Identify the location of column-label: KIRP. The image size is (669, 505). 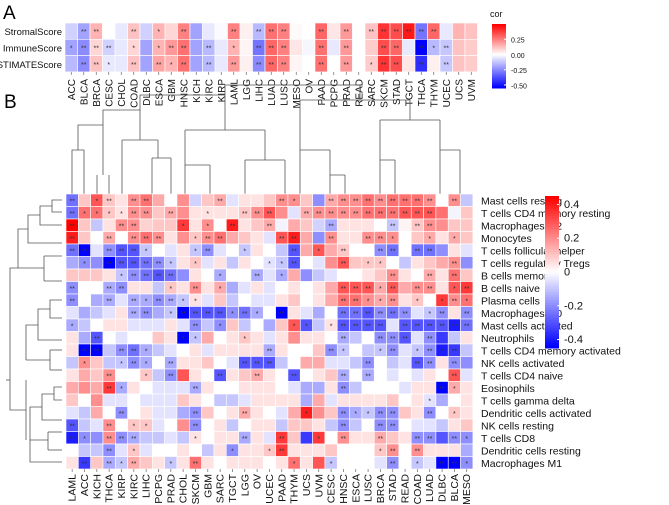
(122, 486).